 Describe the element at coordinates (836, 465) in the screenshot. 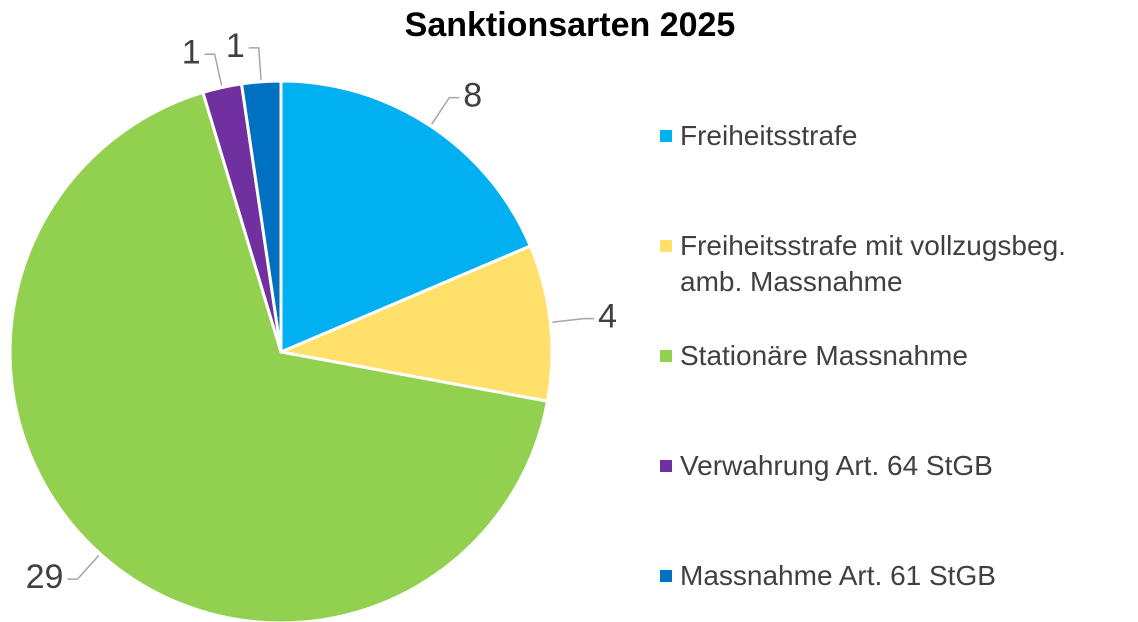

I see `legend-label: Verwahrung Art. 64 StGB` at that location.